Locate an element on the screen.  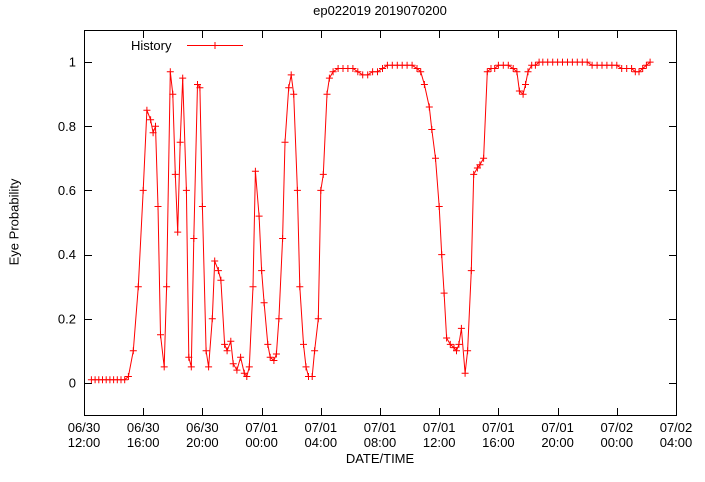
legend-sample is located at coordinates (215, 45).